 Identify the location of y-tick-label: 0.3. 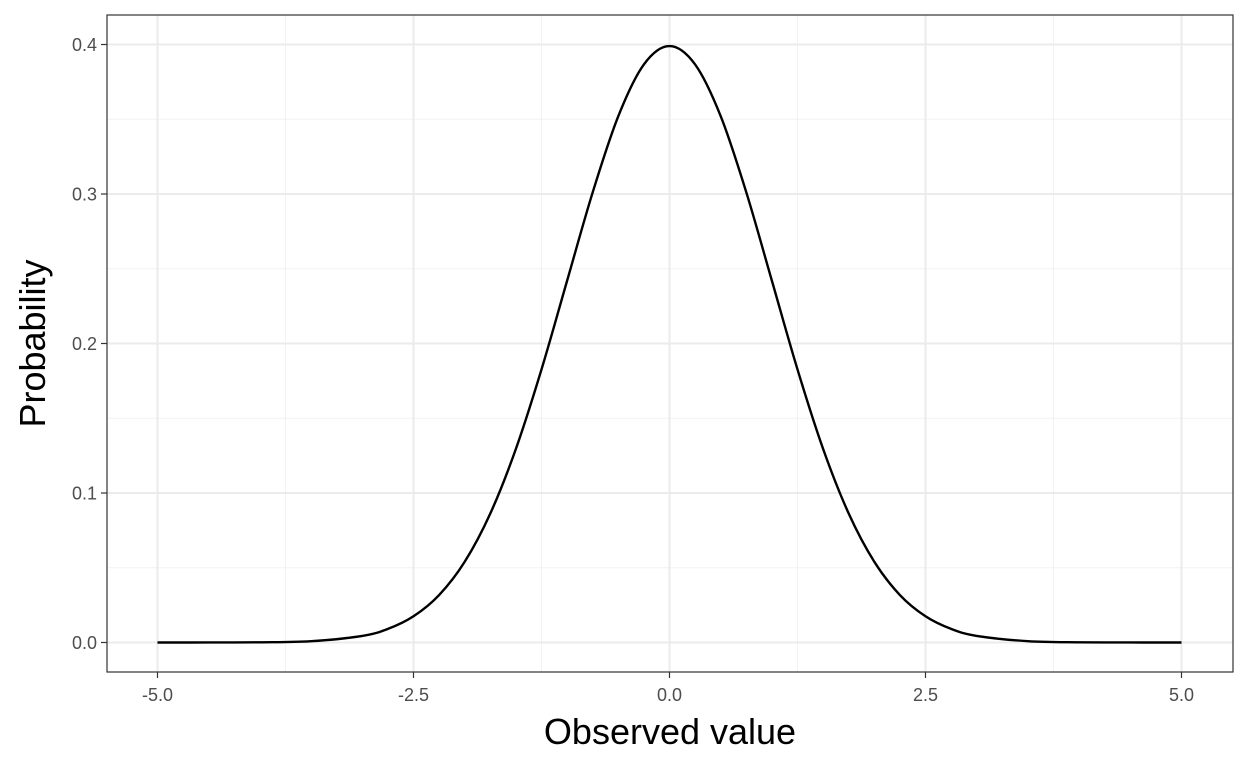
(84, 195).